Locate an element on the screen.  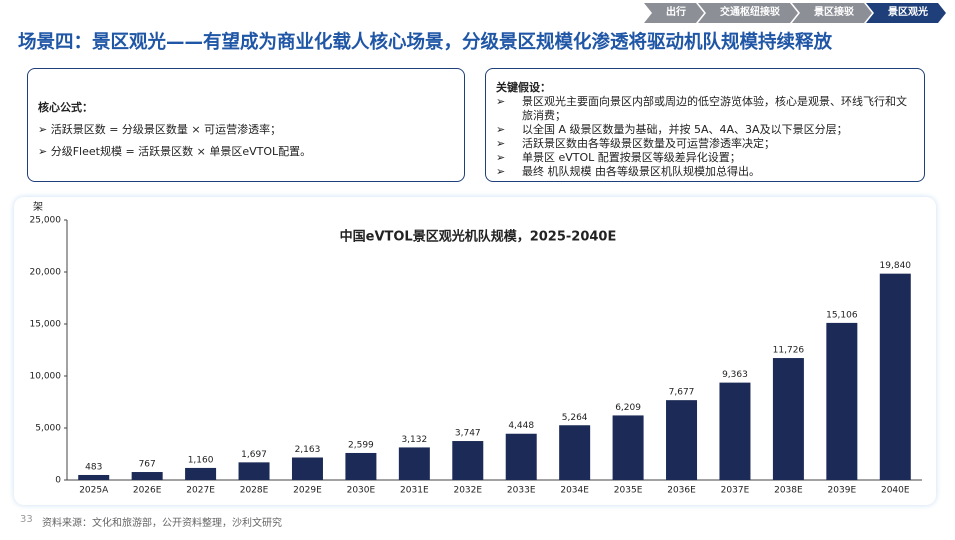
x-tick-label: 2037E is located at coordinates (735, 491).